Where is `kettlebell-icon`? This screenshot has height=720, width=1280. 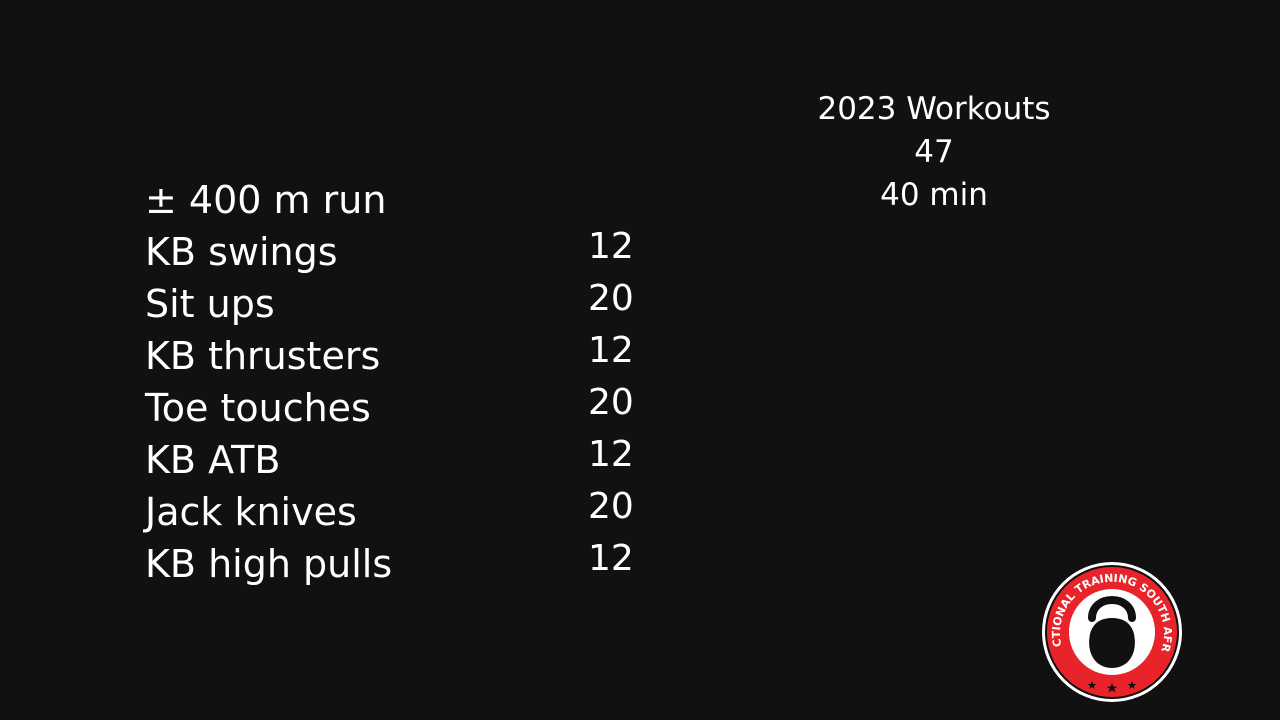 kettlebell-icon is located at coordinates (1112, 632).